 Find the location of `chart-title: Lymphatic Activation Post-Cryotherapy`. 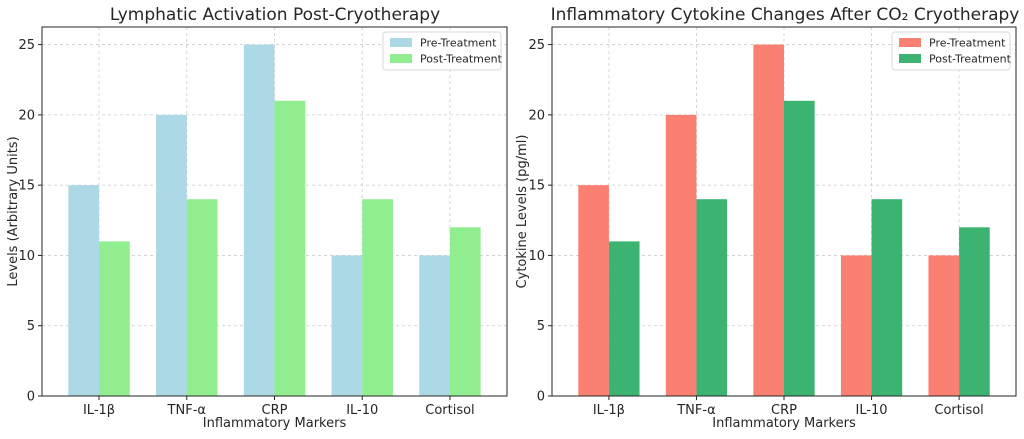

chart-title: Lymphatic Activation Post-Cryotherapy is located at coordinates (275, 15).